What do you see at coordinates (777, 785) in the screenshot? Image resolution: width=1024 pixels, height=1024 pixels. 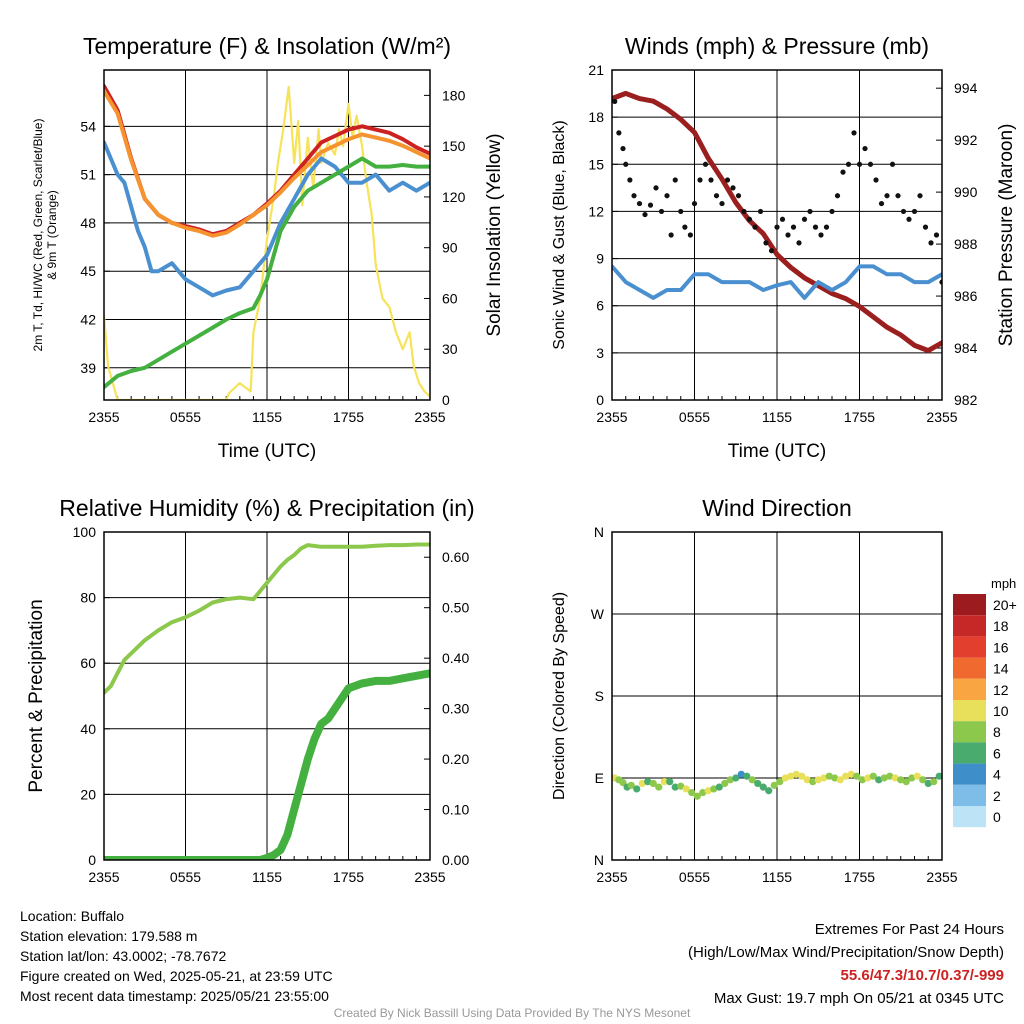 I see `dir-data` at bounding box center [777, 785].